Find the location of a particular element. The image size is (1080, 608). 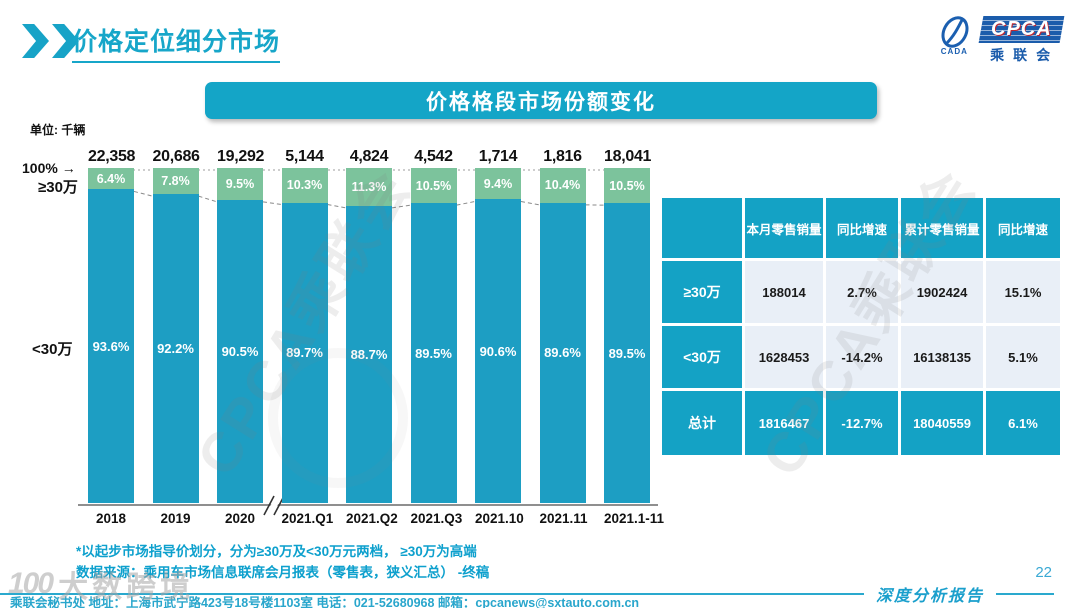

cpca-wordmark: CPCA 乘联会 is located at coordinates (1021, 40).